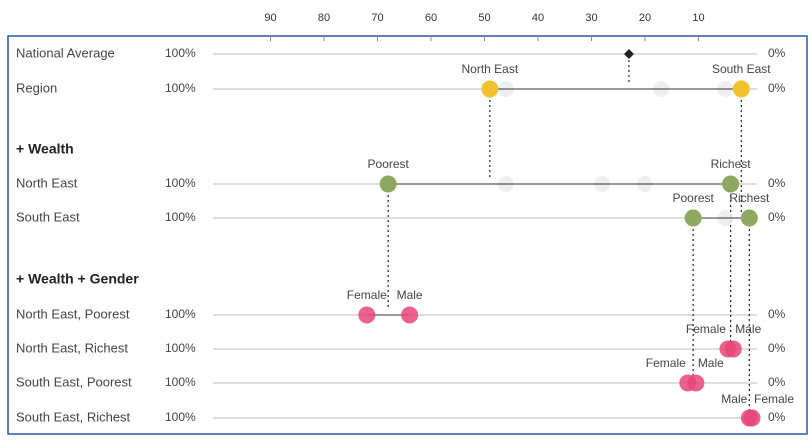 The image size is (812, 442). I want to click on row-label-ne: North East, so click(47, 182).